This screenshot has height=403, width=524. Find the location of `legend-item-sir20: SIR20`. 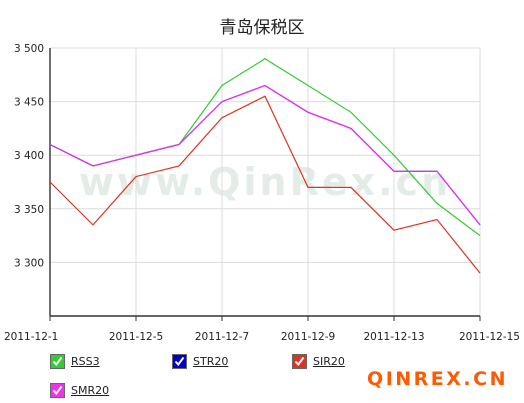

legend-item-sir20: SIR20 is located at coordinates (318, 361).